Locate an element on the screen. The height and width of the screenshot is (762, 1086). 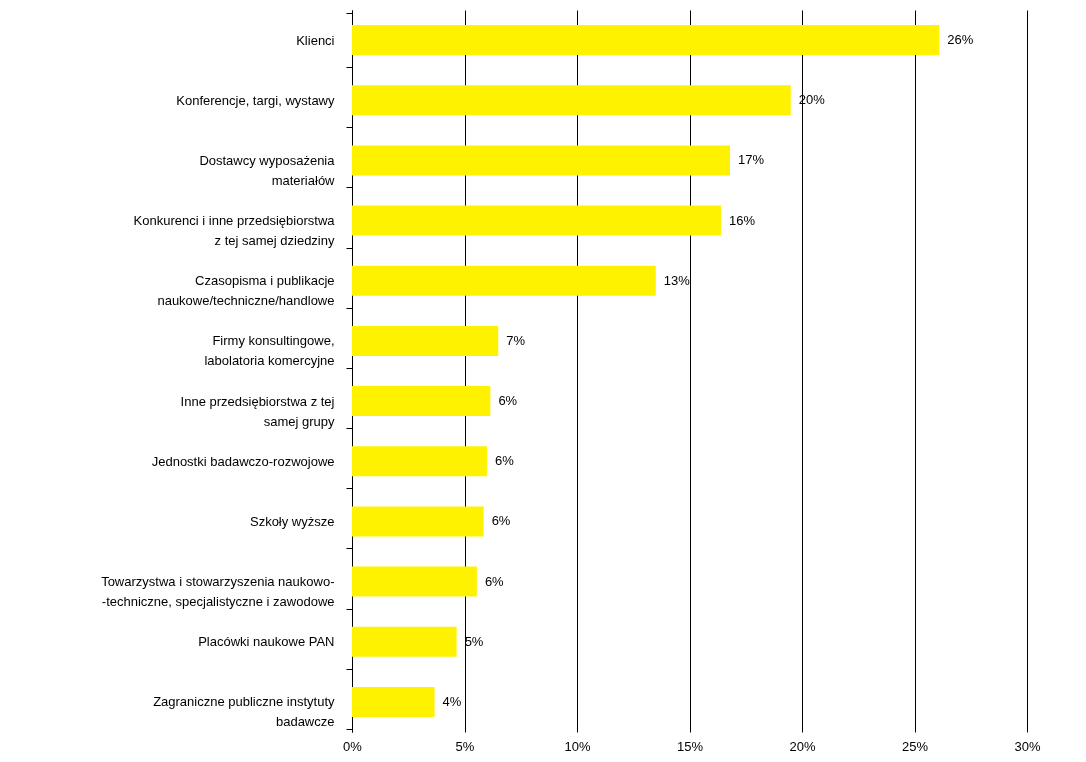
y-tick-label: Jednostki badawczo-rozwojowe is located at coordinates (243, 461).